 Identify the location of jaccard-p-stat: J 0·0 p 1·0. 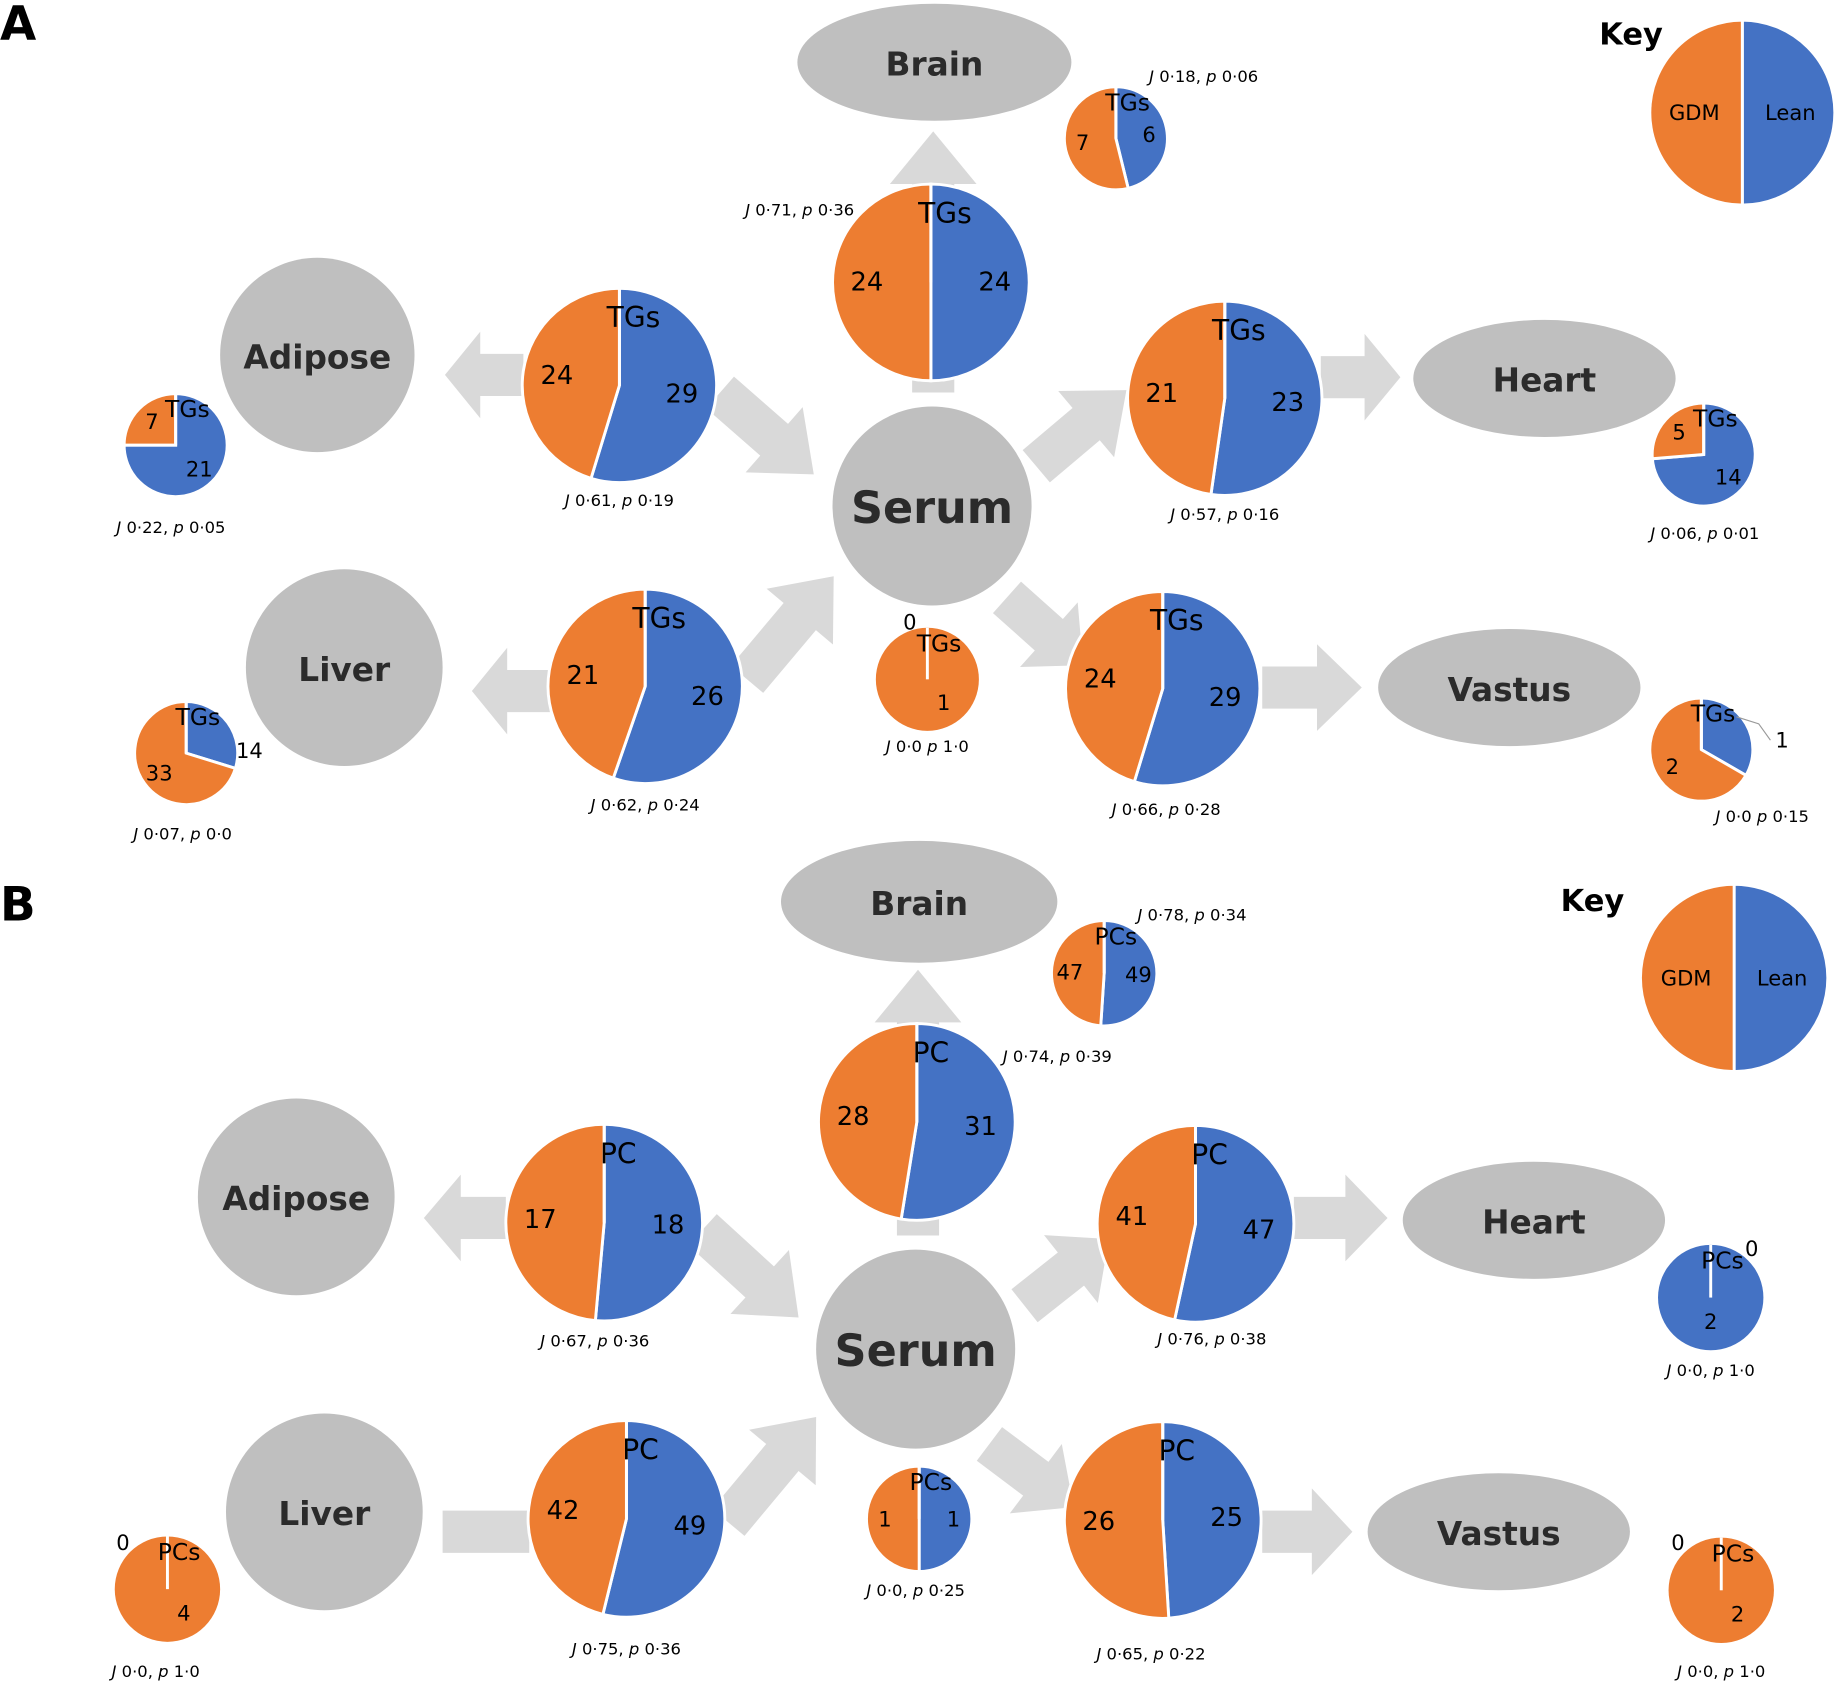
(926, 746).